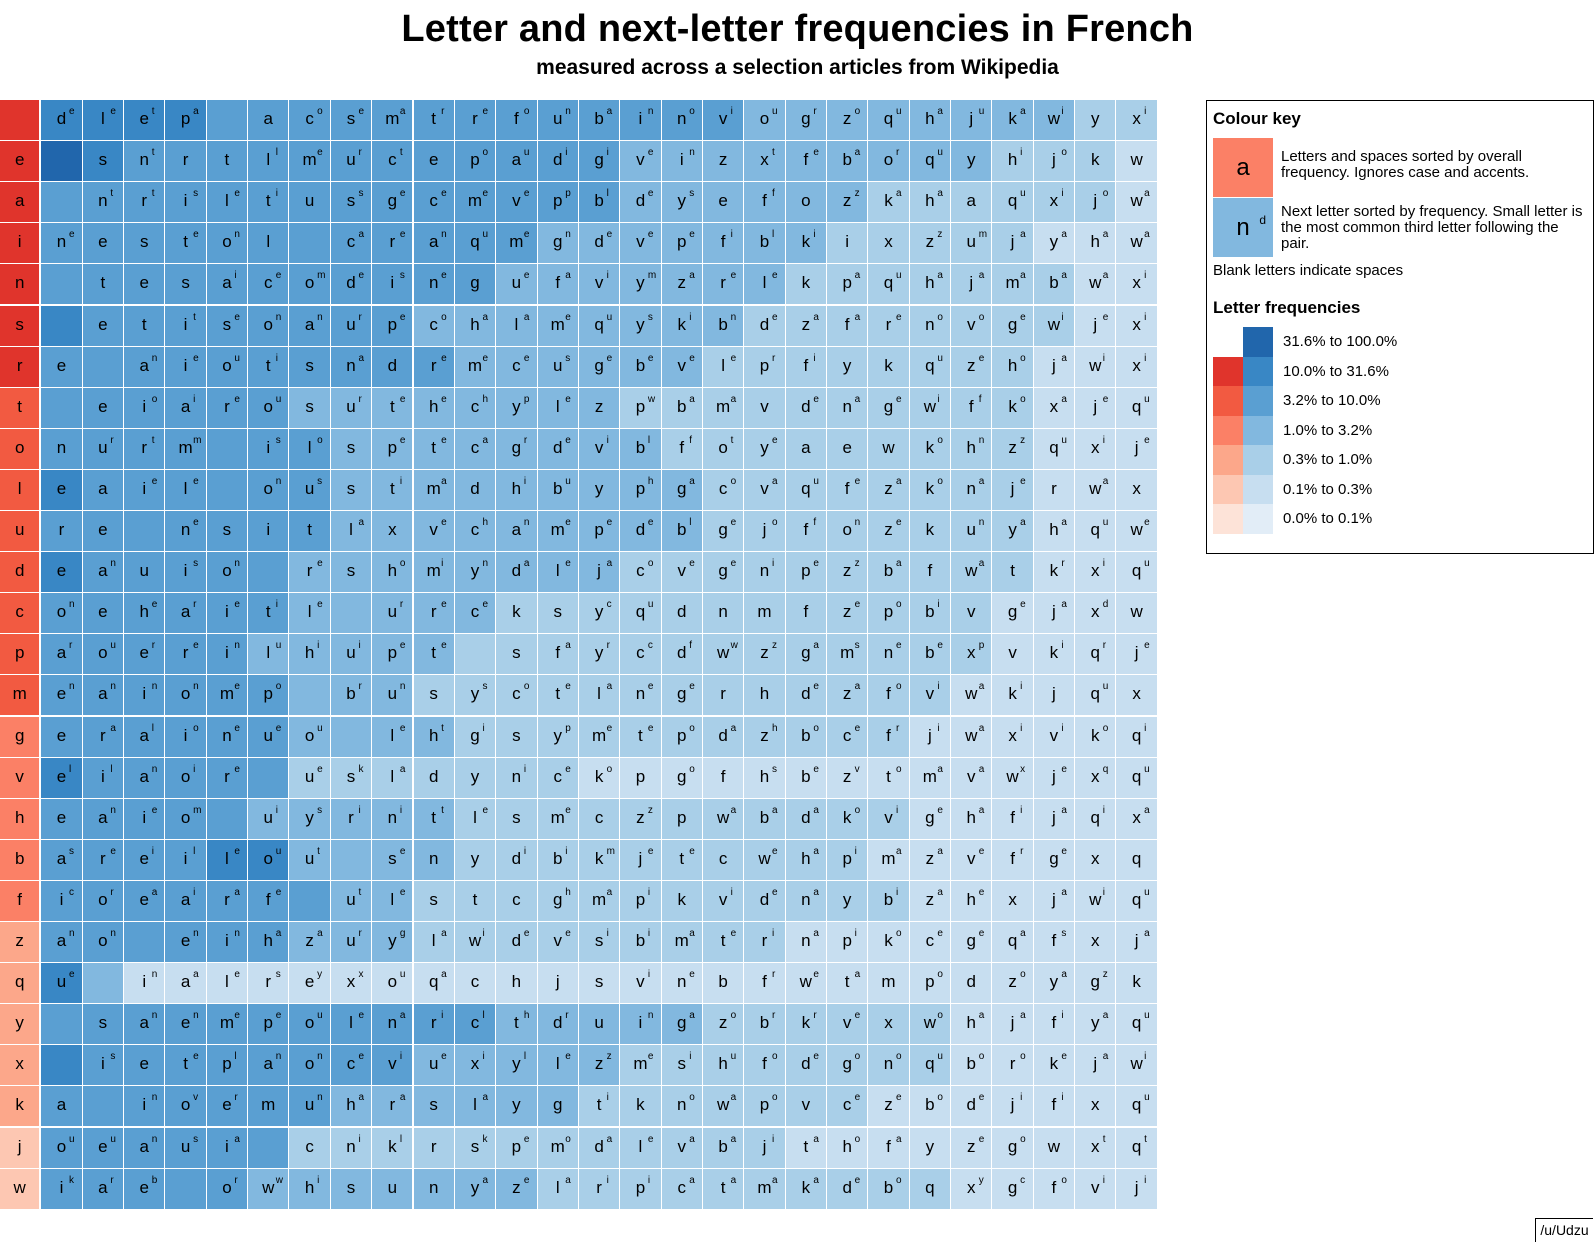 This screenshot has height=1245, width=1595. I want to click on cell-letter: r, so click(433, 1146).